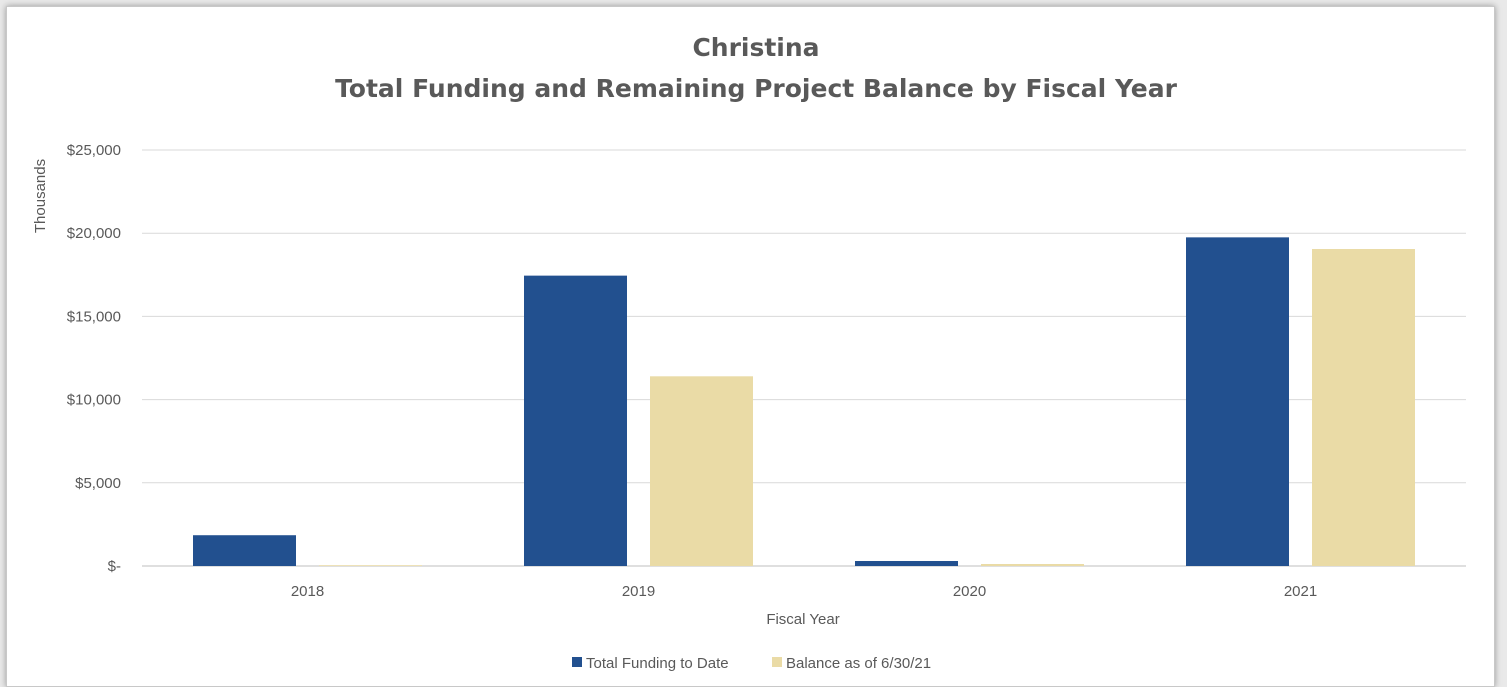 Image resolution: width=1507 pixels, height=687 pixels. Describe the element at coordinates (657, 663) in the screenshot. I see `legend-label: Total Funding to Date` at that location.